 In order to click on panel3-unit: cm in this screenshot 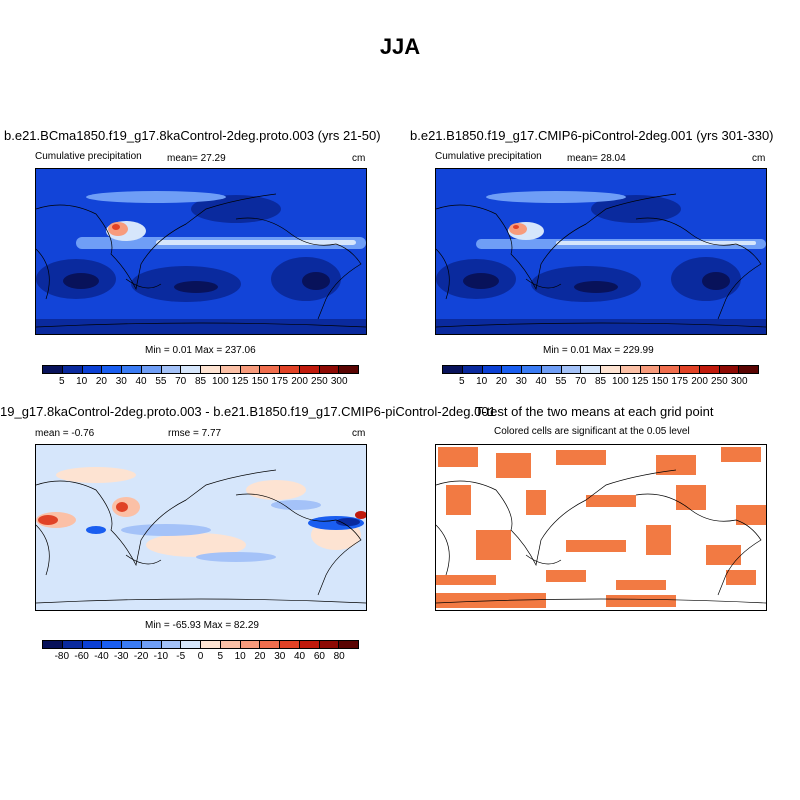, I will do `click(359, 433)`.